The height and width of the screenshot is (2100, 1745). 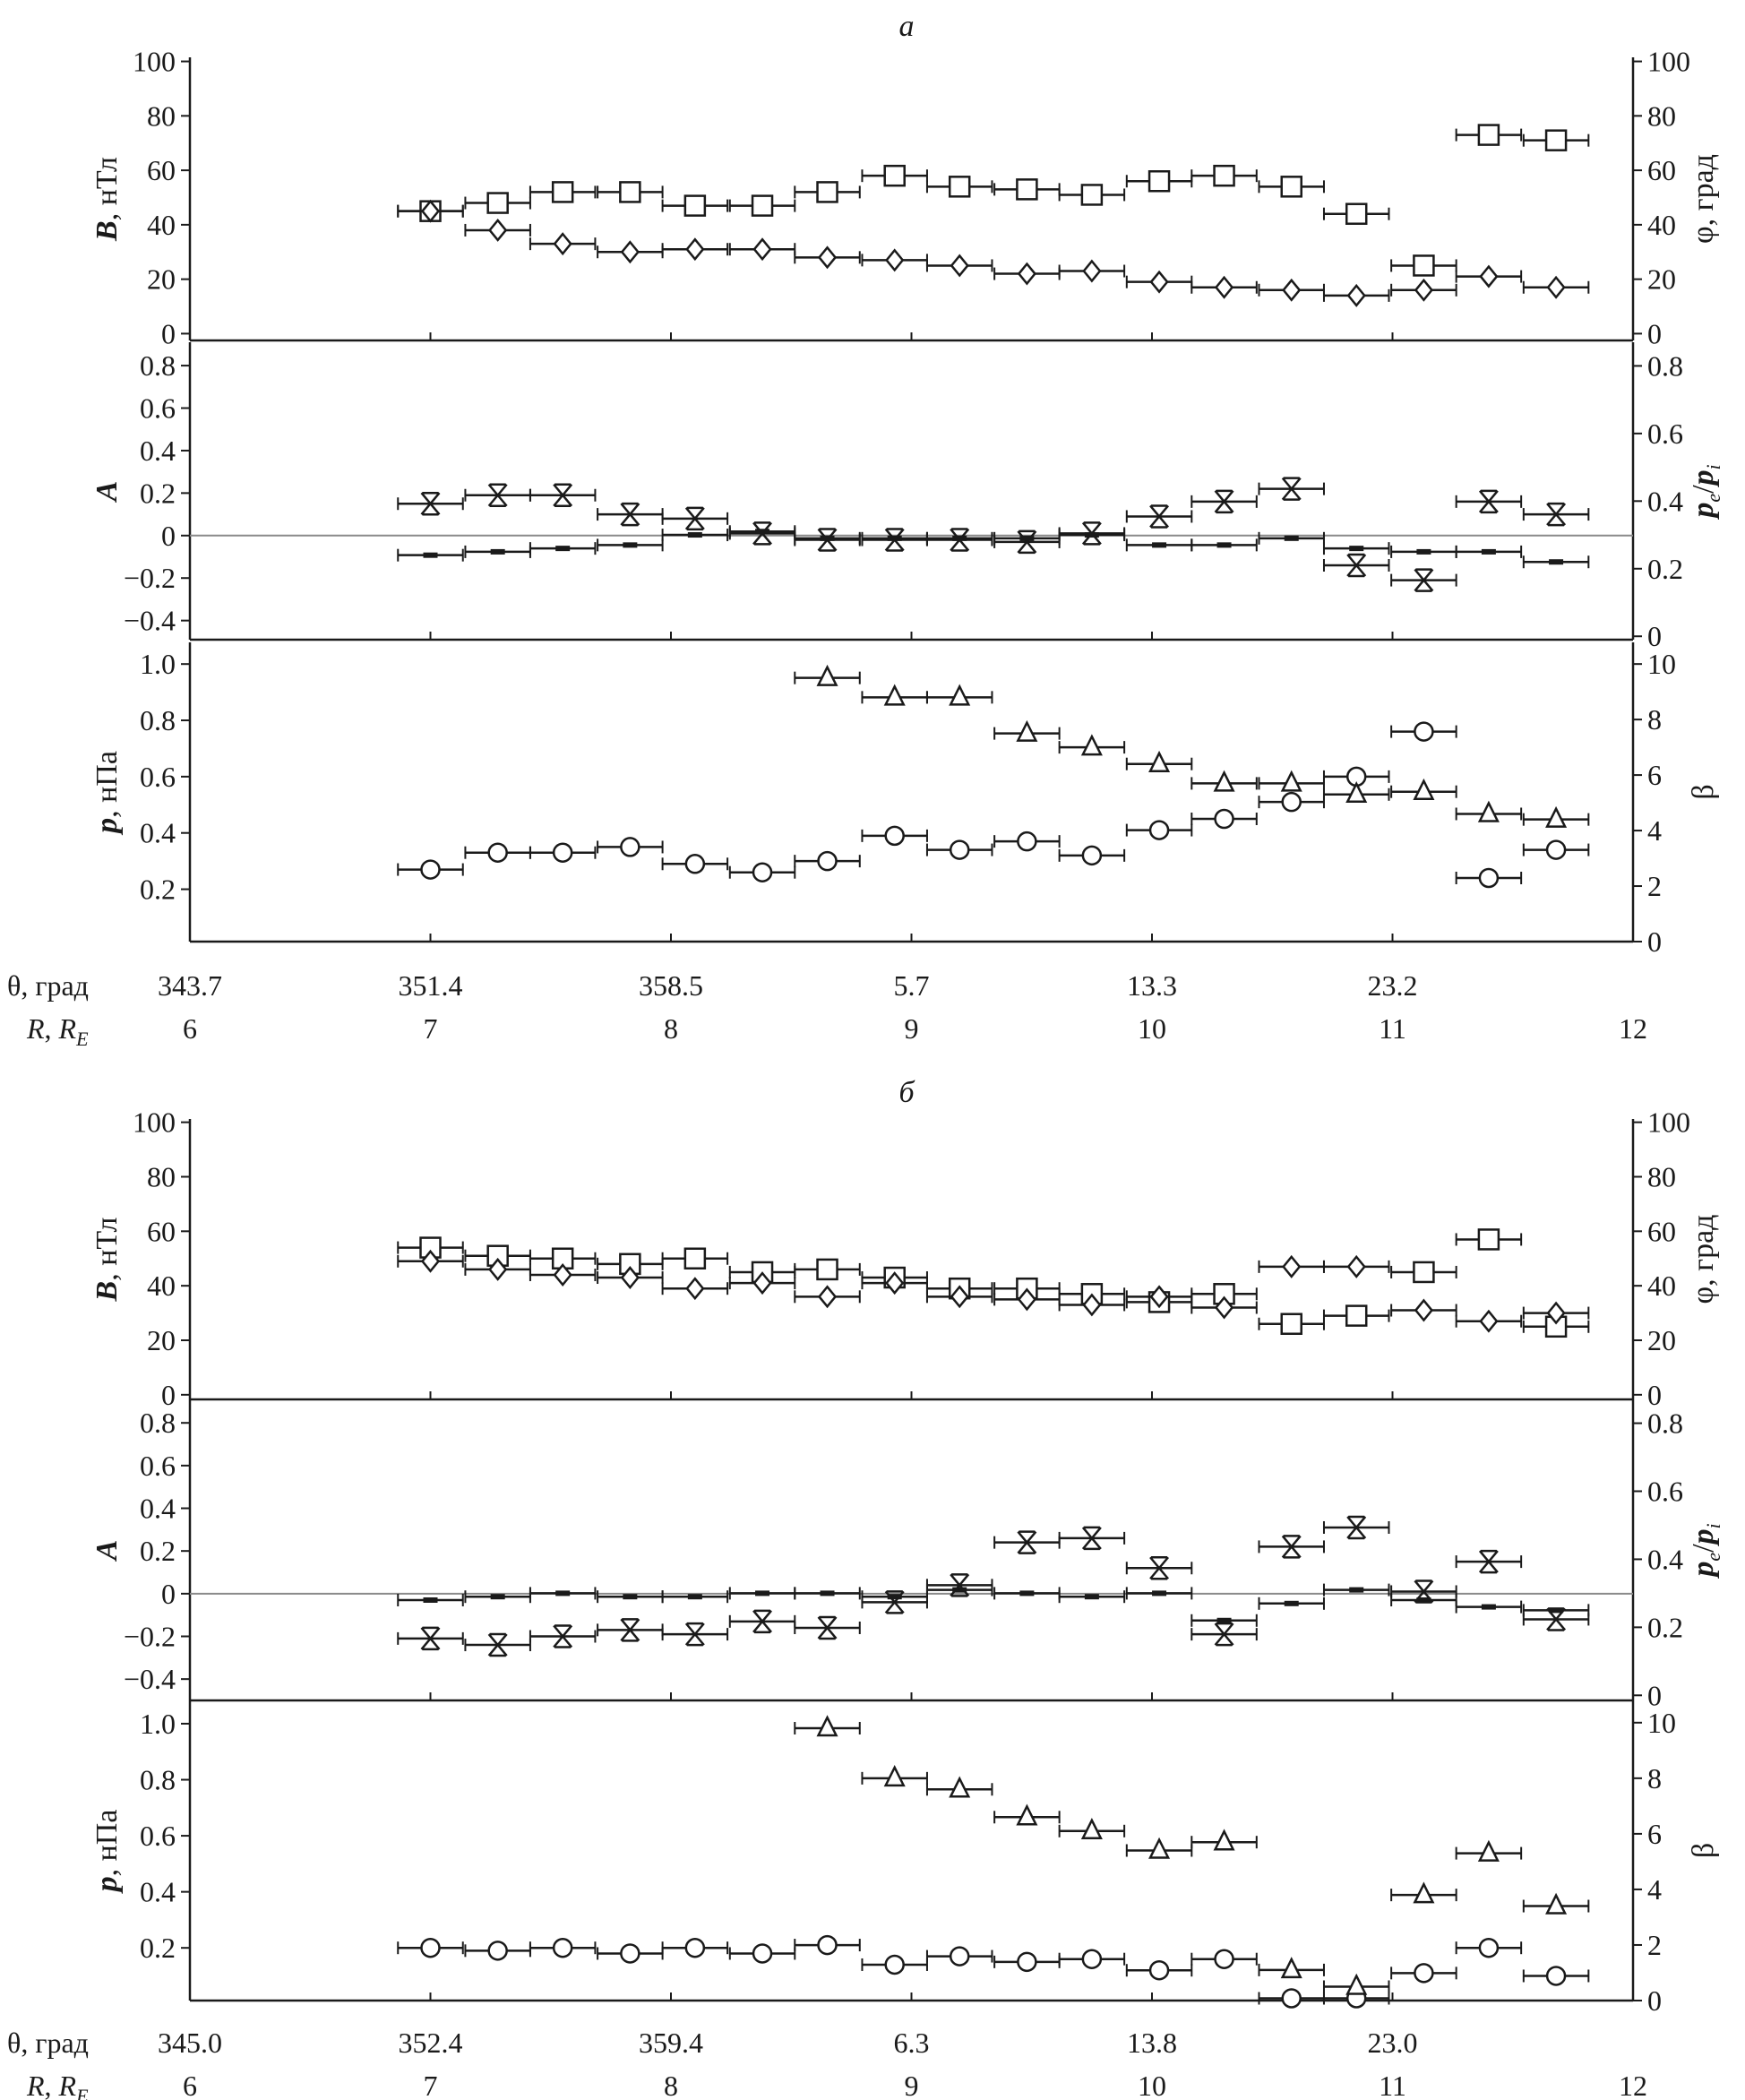 I want to click on series-triangle, so click(x=1192, y=1855).